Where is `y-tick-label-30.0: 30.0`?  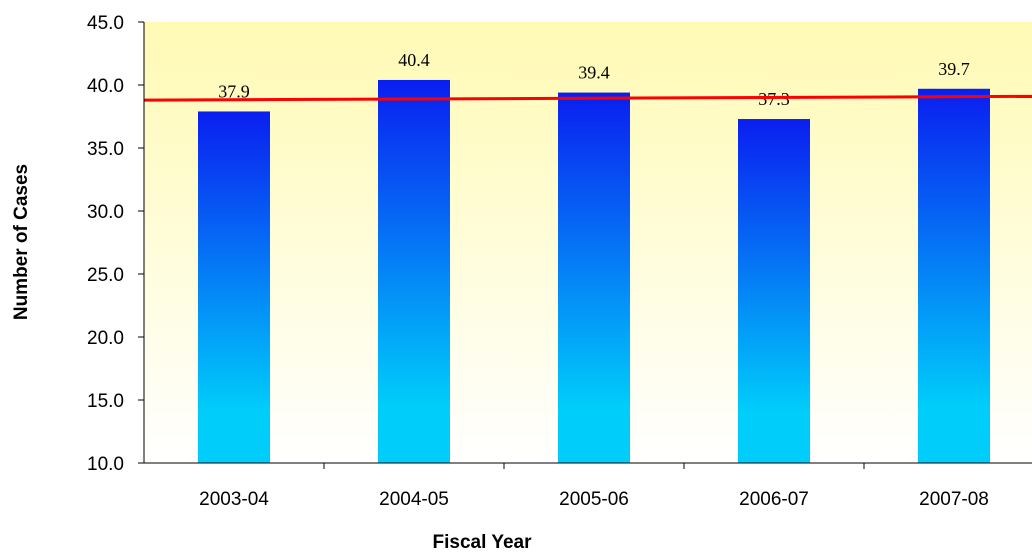 y-tick-label-30.0: 30.0 is located at coordinates (105, 212).